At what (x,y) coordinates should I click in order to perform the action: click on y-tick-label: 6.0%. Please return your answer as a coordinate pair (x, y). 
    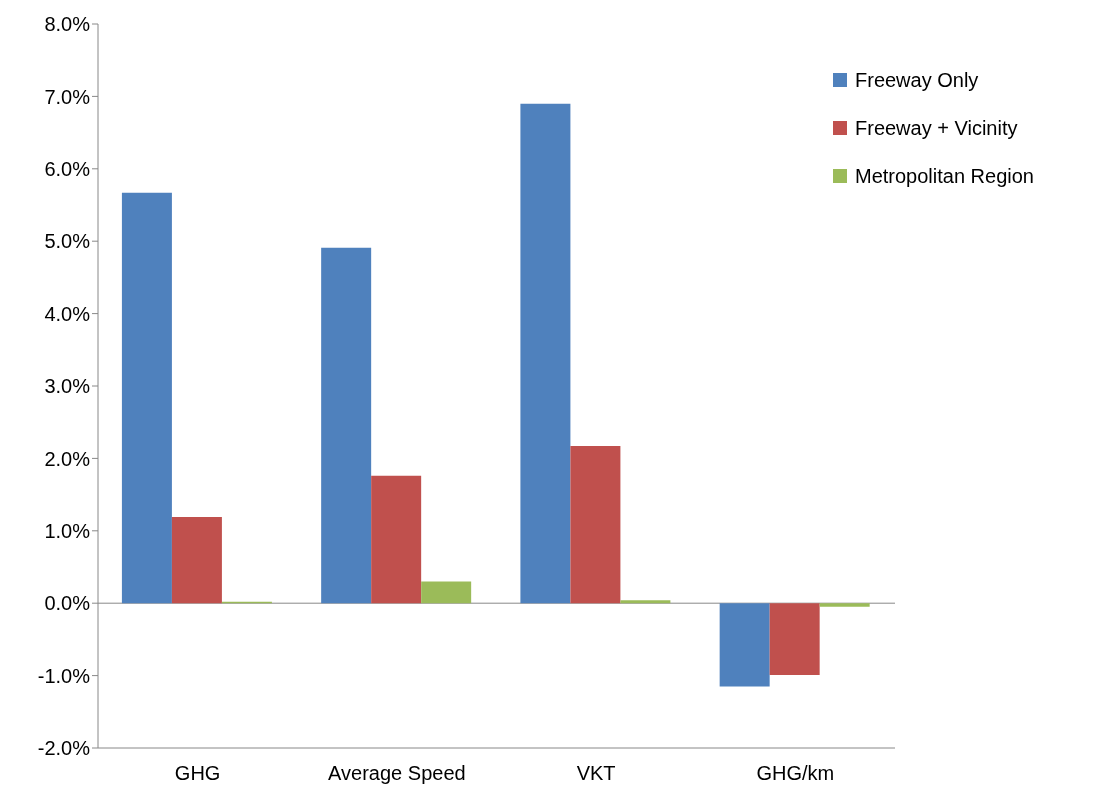
    Looking at the image, I should click on (67, 168).